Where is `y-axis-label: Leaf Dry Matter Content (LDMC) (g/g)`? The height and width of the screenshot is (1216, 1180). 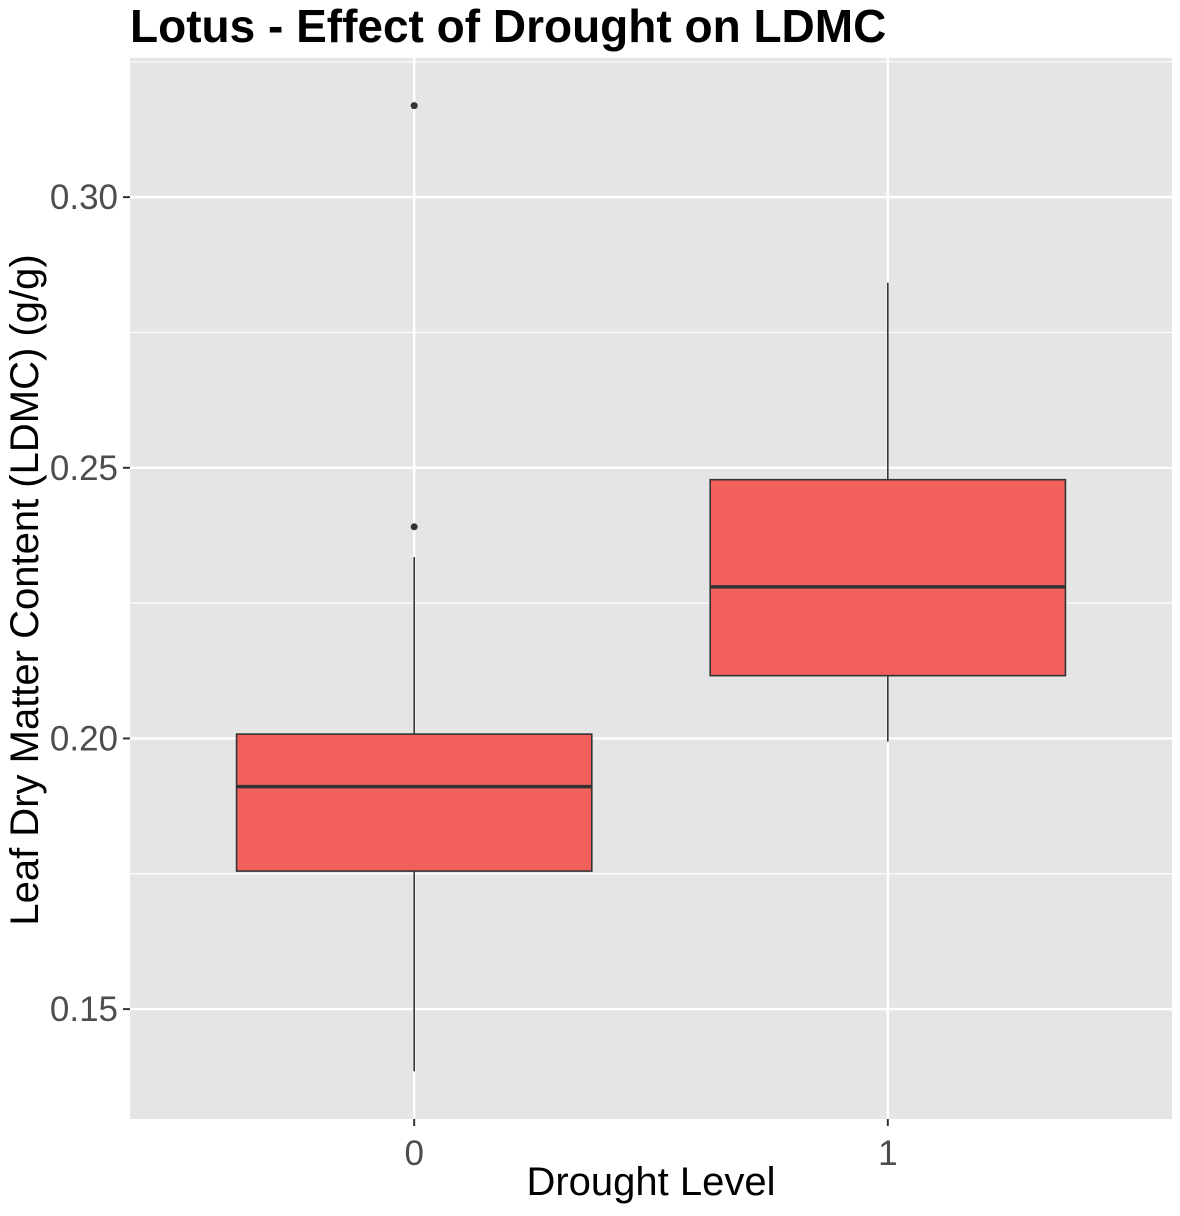 y-axis-label: Leaf Dry Matter Content (LDMC) (g/g) is located at coordinates (25, 589).